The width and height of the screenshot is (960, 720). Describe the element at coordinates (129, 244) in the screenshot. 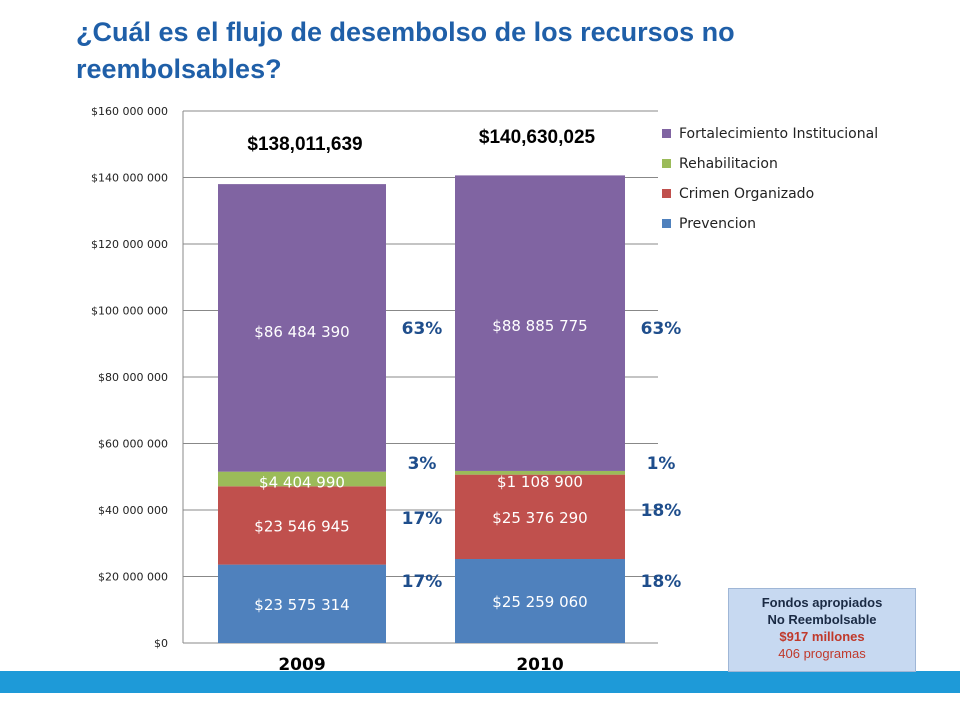

I see `y-tick-label: $120 000 000` at that location.